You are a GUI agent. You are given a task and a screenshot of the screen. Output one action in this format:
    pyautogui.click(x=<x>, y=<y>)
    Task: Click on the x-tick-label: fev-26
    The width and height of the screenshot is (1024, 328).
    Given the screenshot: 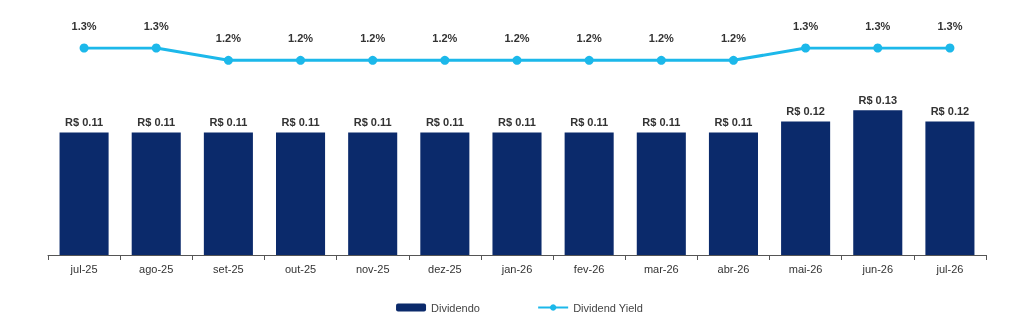 What is the action you would take?
    pyautogui.click(x=589, y=268)
    